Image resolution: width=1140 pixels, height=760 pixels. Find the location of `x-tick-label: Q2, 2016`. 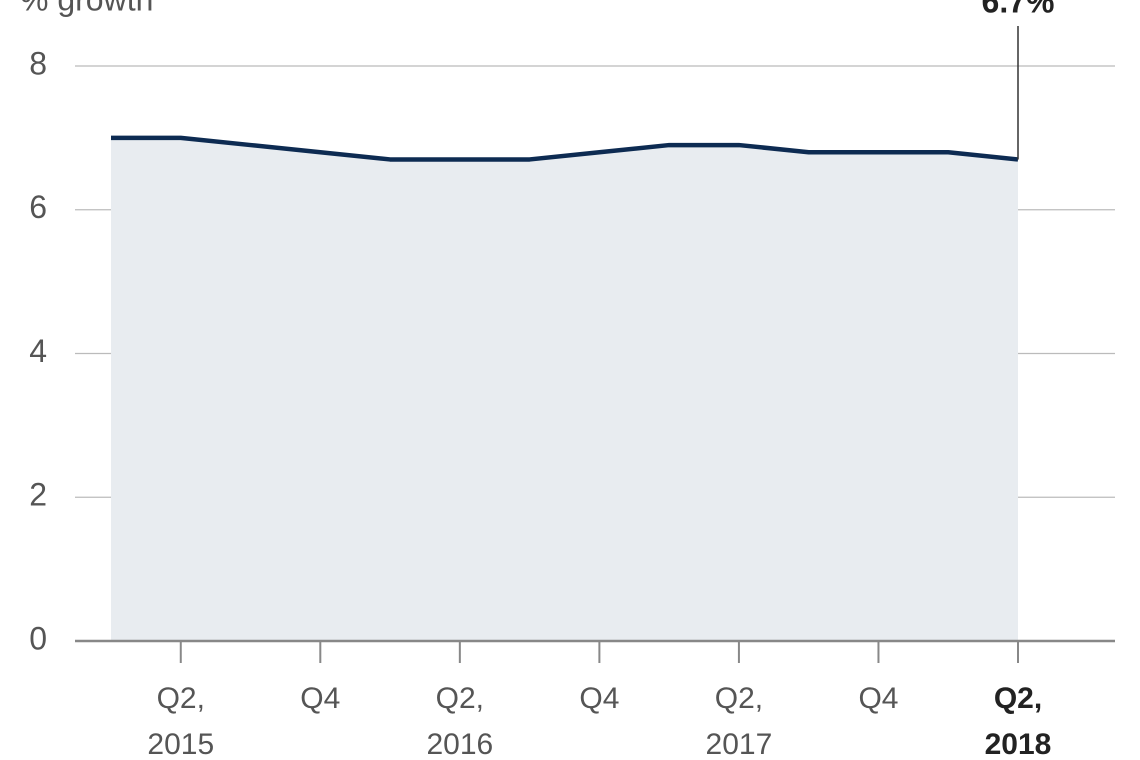

x-tick-label: Q2, 2016 is located at coordinates (460, 721).